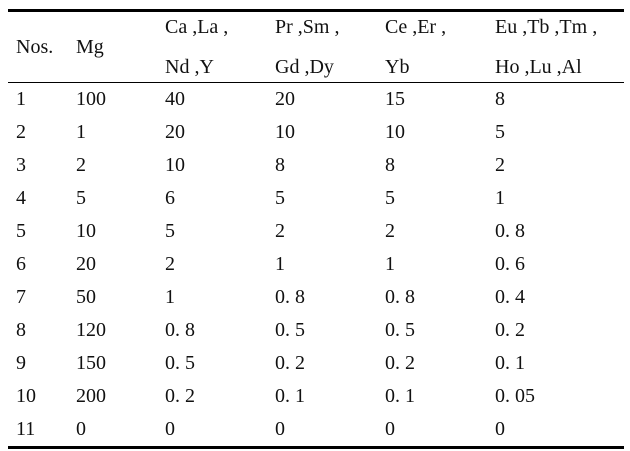  What do you see at coordinates (21, 99) in the screenshot?
I see `cell-nos: 1` at bounding box center [21, 99].